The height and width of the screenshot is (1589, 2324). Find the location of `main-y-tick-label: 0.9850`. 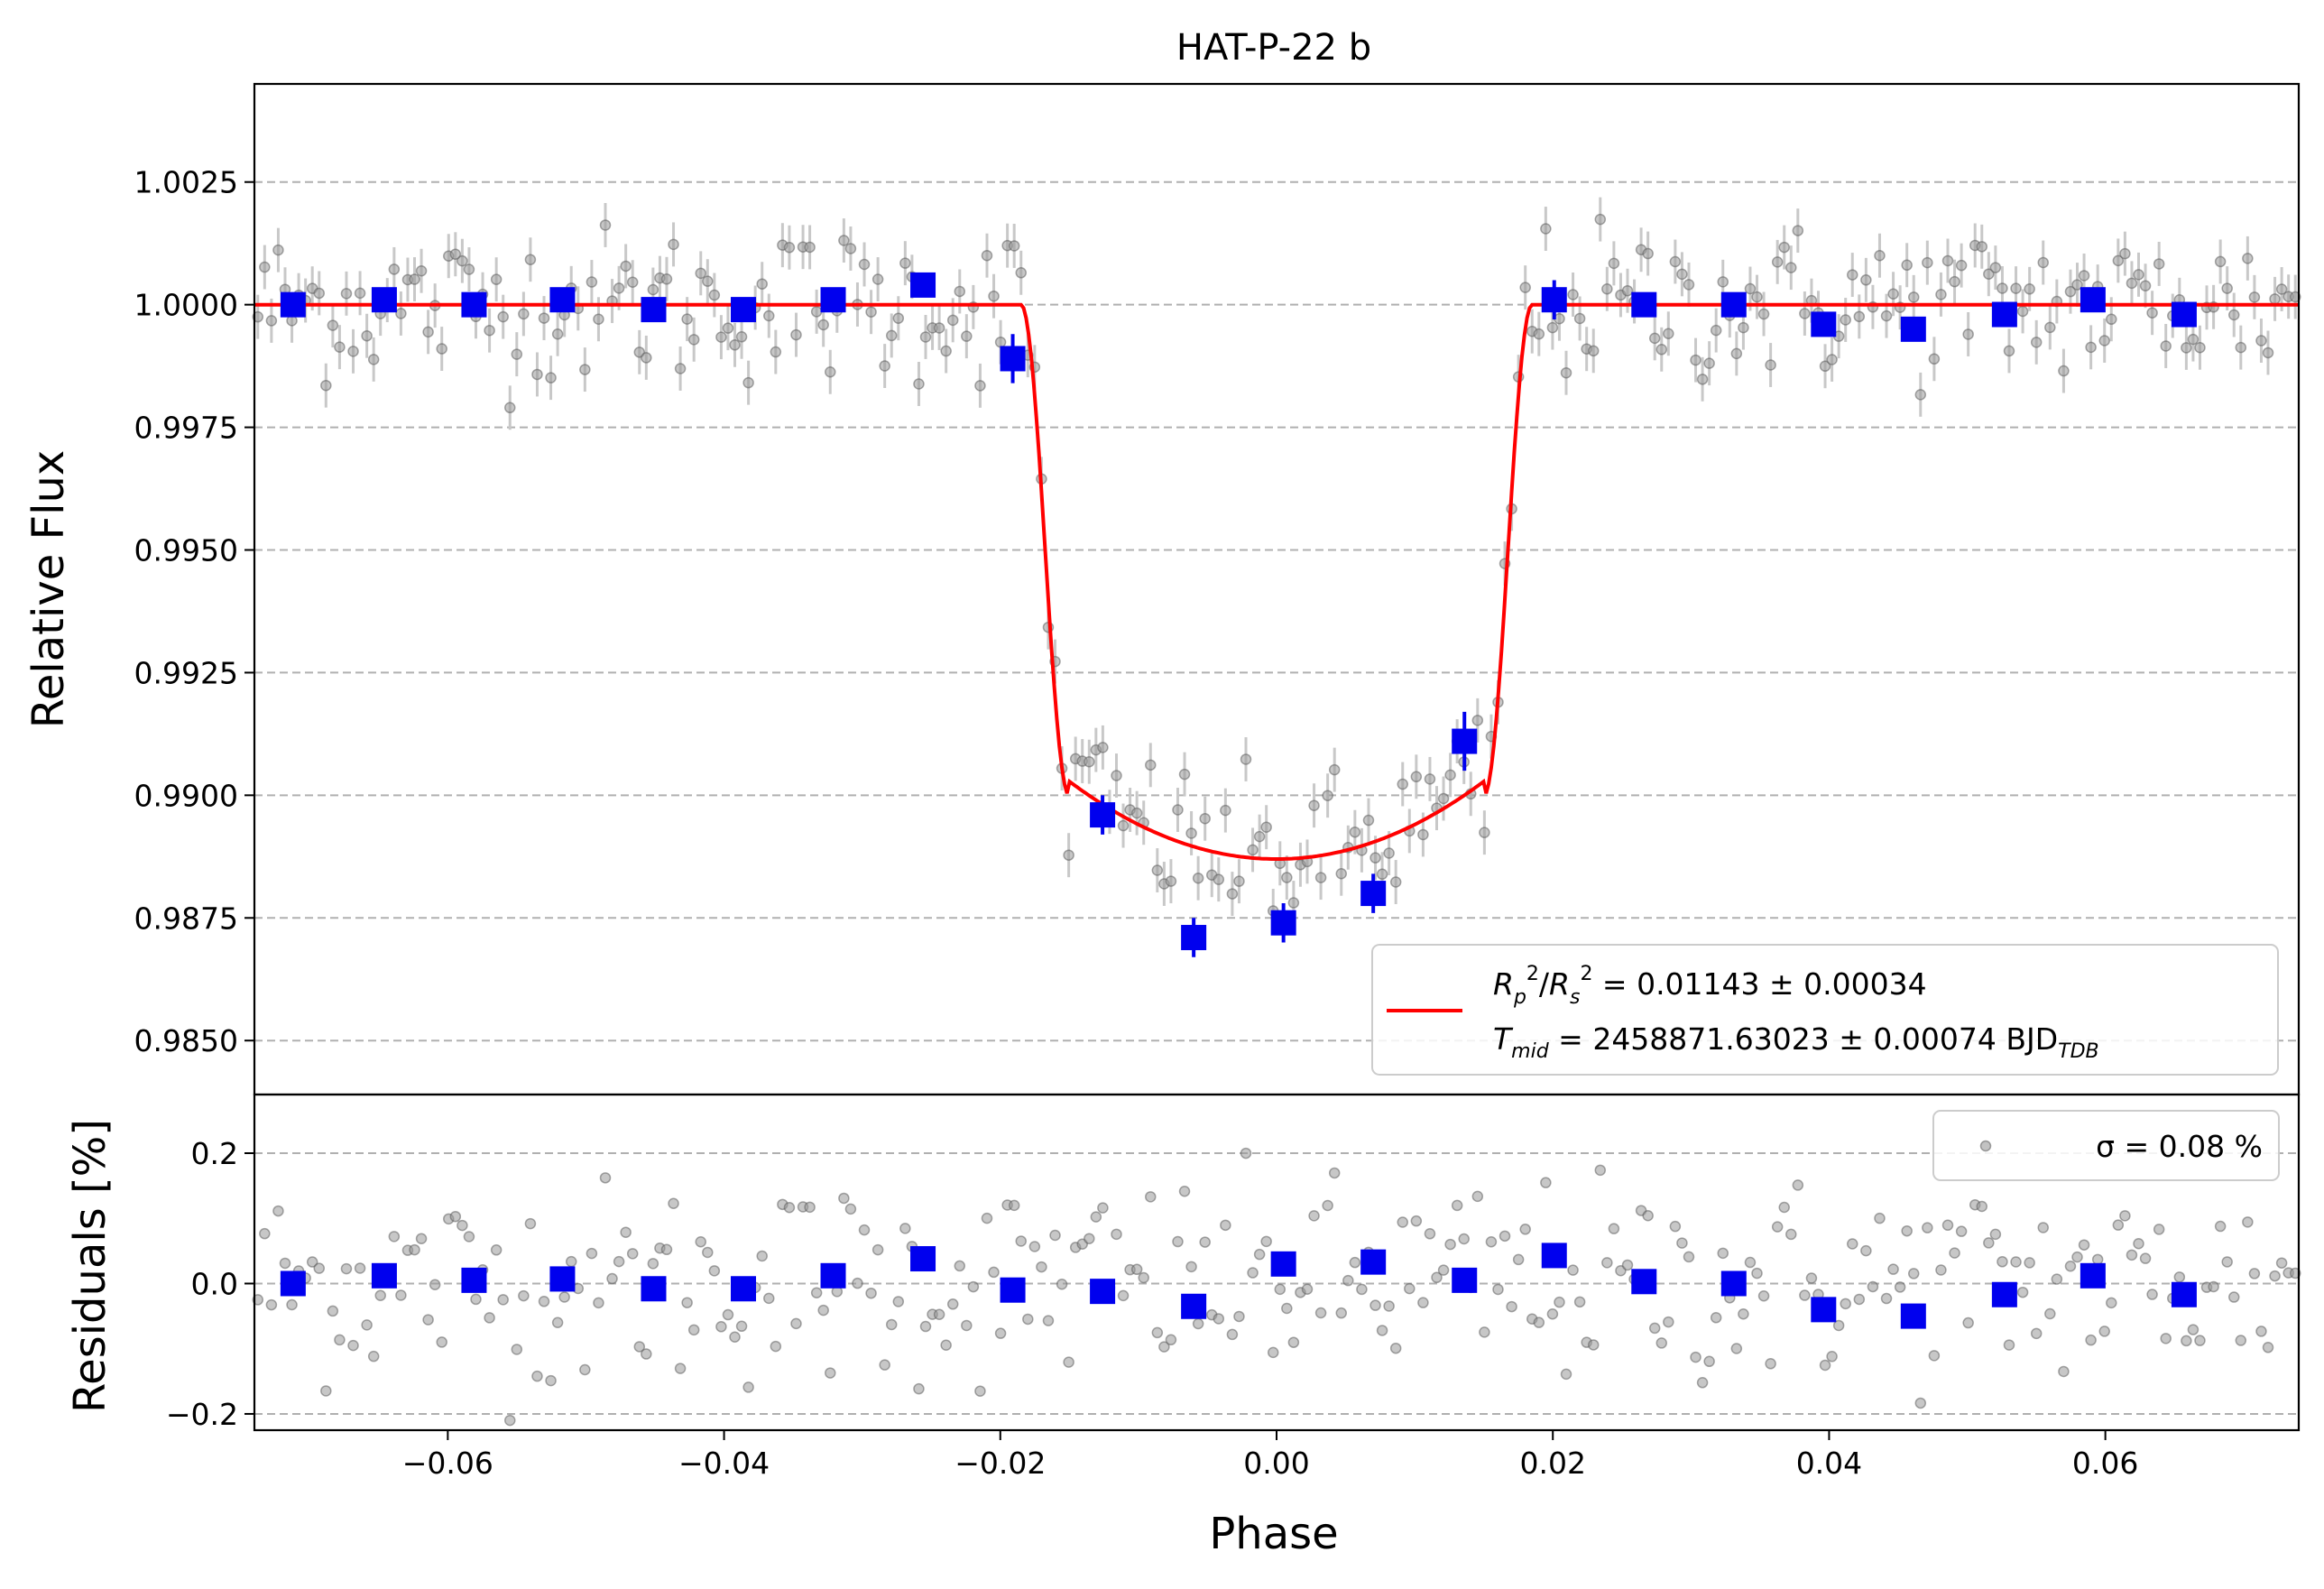

main-y-tick-label: 0.9850 is located at coordinates (186, 1040).